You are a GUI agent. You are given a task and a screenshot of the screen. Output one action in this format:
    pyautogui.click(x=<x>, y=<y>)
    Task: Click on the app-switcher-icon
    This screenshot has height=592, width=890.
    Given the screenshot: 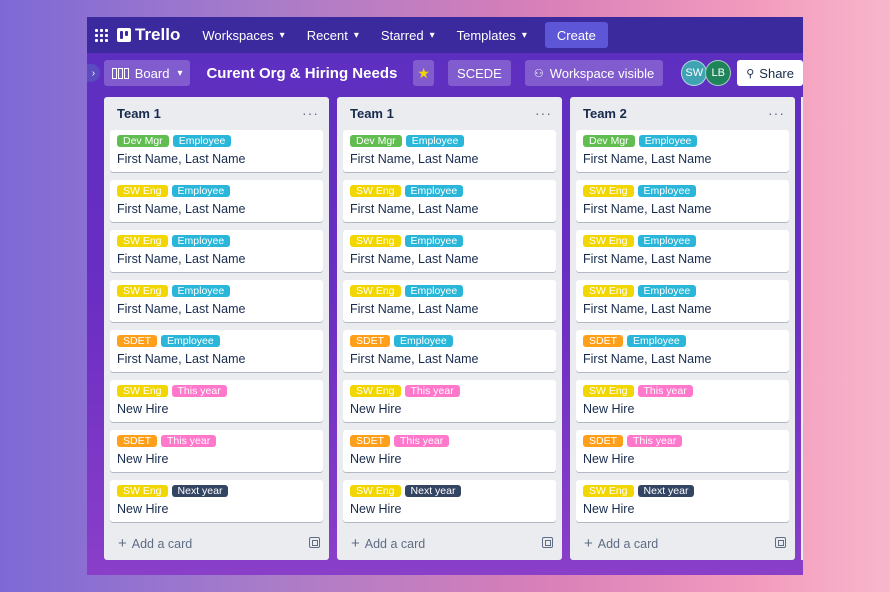 What is the action you would take?
    pyautogui.click(x=101, y=35)
    